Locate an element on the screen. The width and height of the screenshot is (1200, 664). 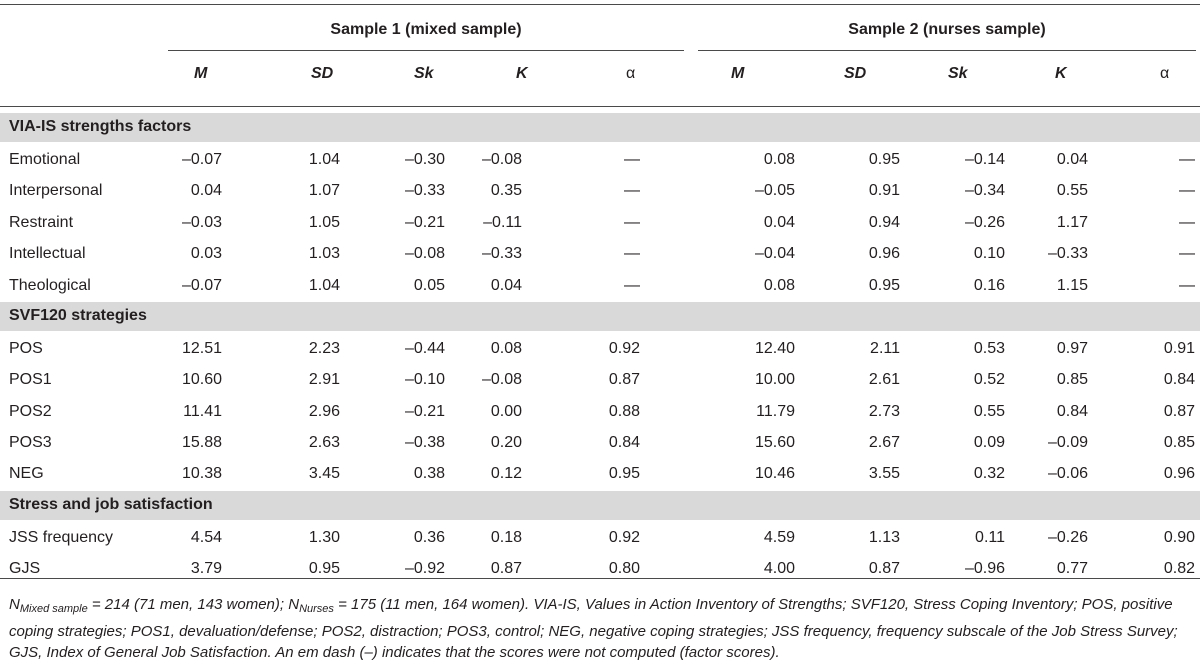
table-cell: 10.38 is located at coordinates (201, 474).